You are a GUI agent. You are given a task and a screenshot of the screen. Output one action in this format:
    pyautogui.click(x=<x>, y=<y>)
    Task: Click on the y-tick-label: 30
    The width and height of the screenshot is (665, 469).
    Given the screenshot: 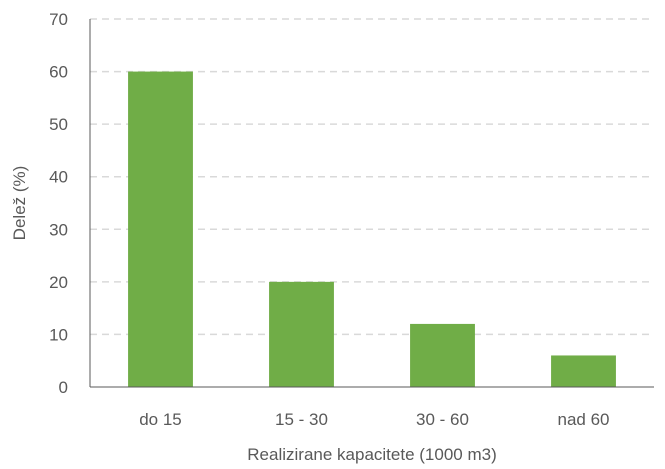 What is the action you would take?
    pyautogui.click(x=58, y=229)
    